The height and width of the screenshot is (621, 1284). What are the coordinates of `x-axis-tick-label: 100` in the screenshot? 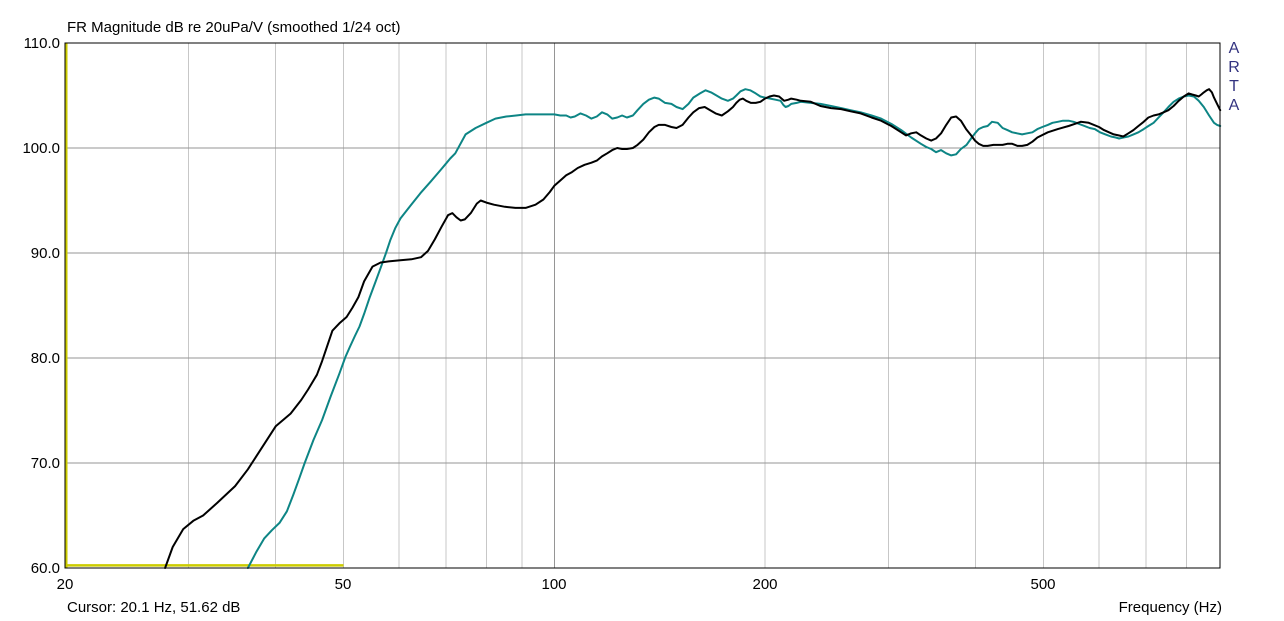 It's located at (554, 584).